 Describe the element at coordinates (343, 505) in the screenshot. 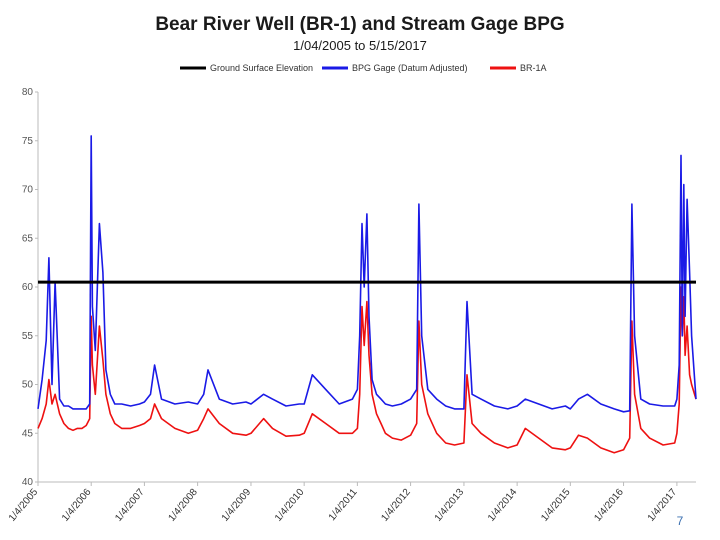

I see `x-tick-label: 1/4/2011` at that location.